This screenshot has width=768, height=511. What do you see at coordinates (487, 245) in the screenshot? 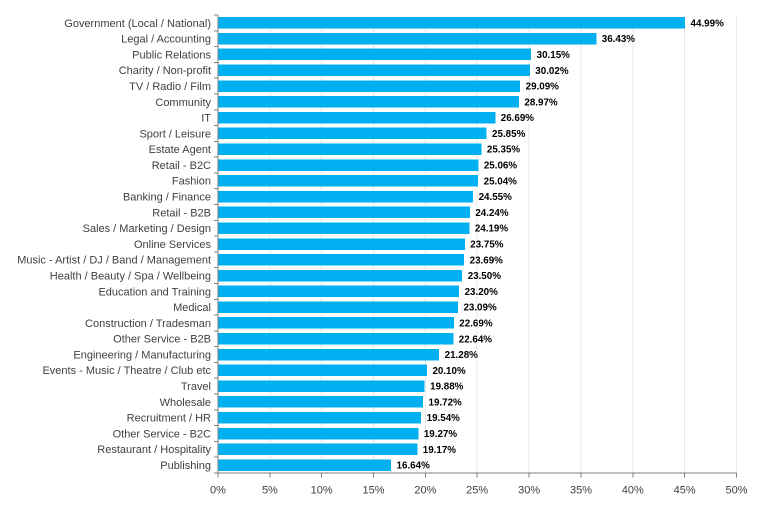
I see `svg-text: 23.75%` at bounding box center [487, 245].